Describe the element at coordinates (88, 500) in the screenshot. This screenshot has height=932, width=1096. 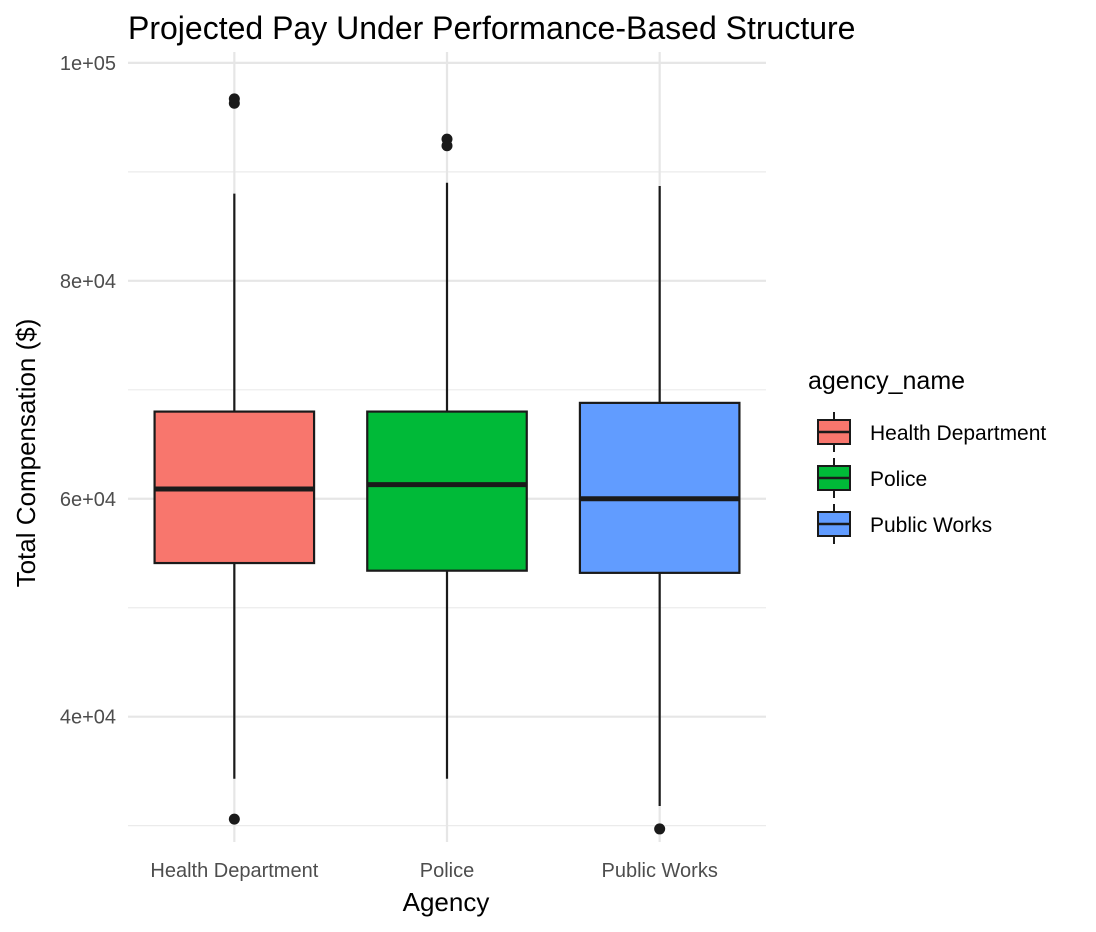
I see `y-tick-label: 6e+04` at that location.